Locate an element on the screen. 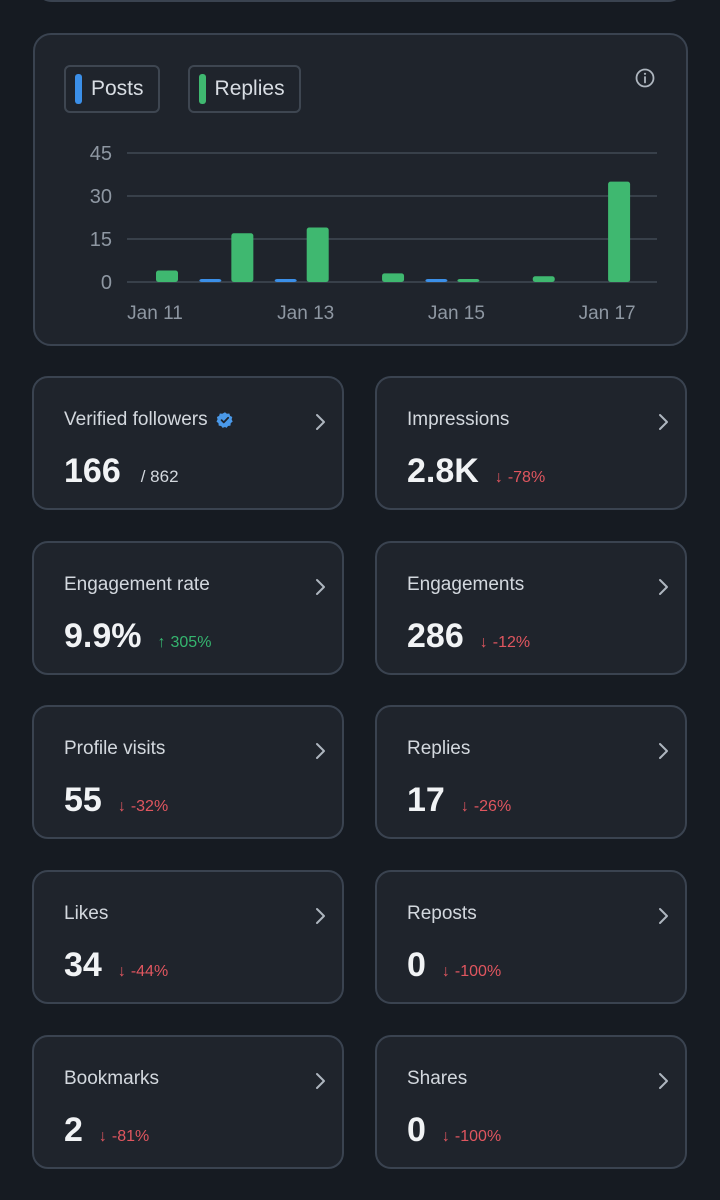  stat-card-verified-followers: Verified followers 166 / 862 is located at coordinates (188, 443).